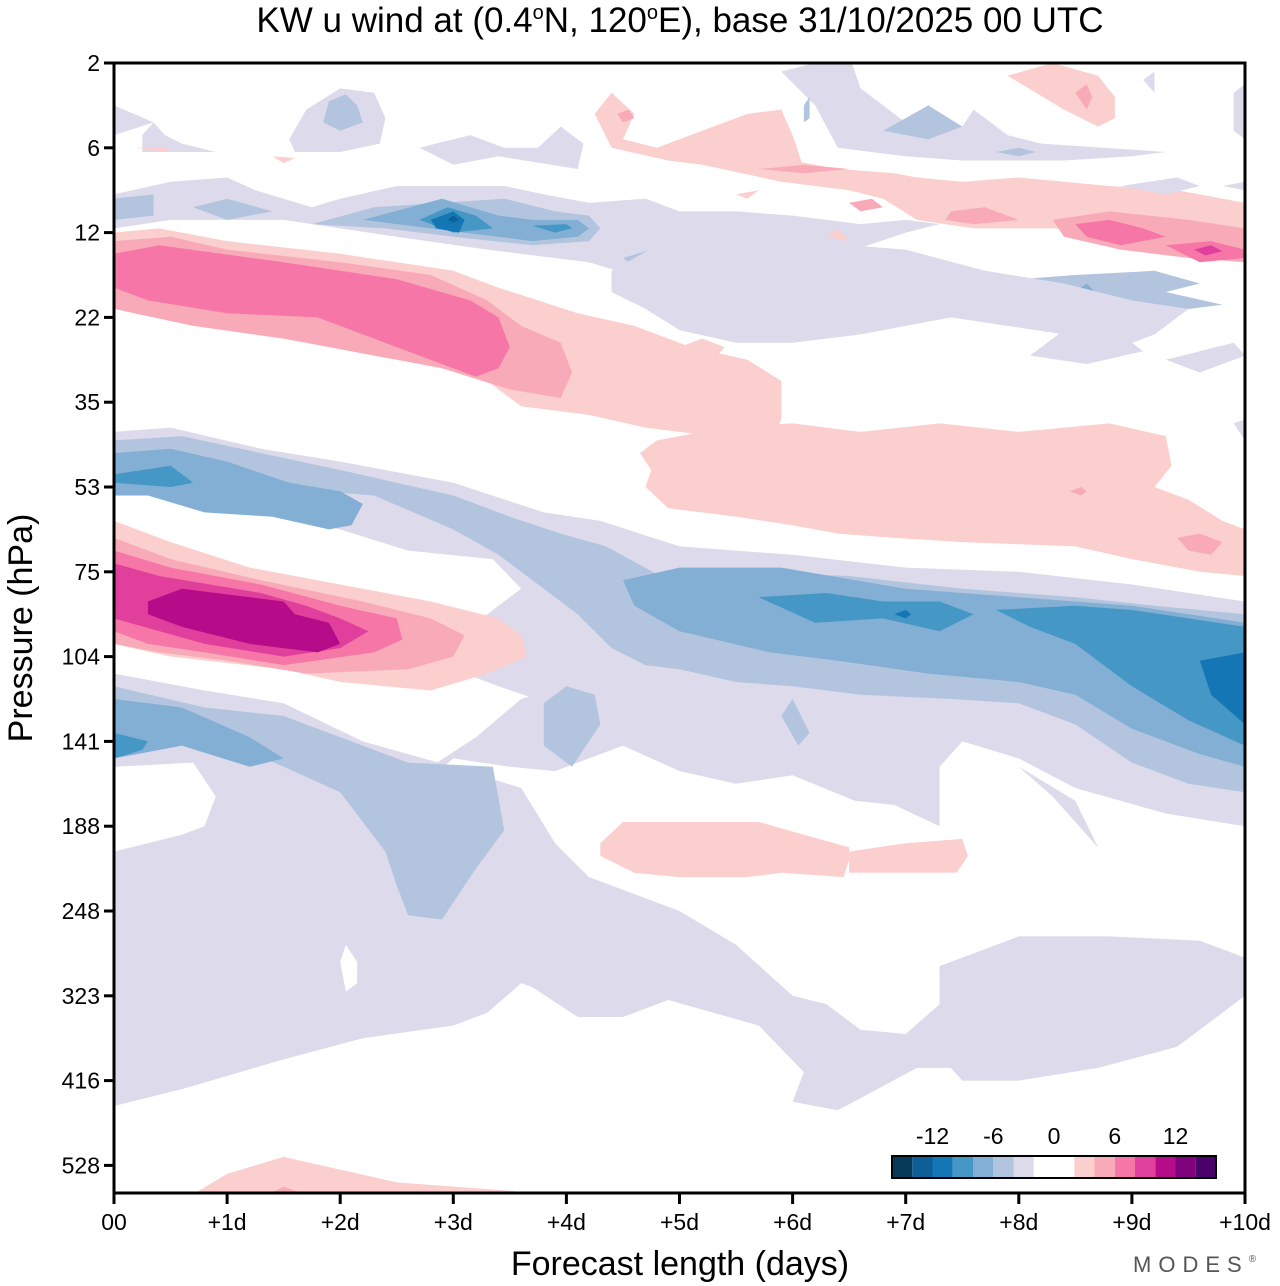 The width and height of the screenshot is (1280, 1286). I want to click on x-tick-label: +3d, so click(453, 1222).